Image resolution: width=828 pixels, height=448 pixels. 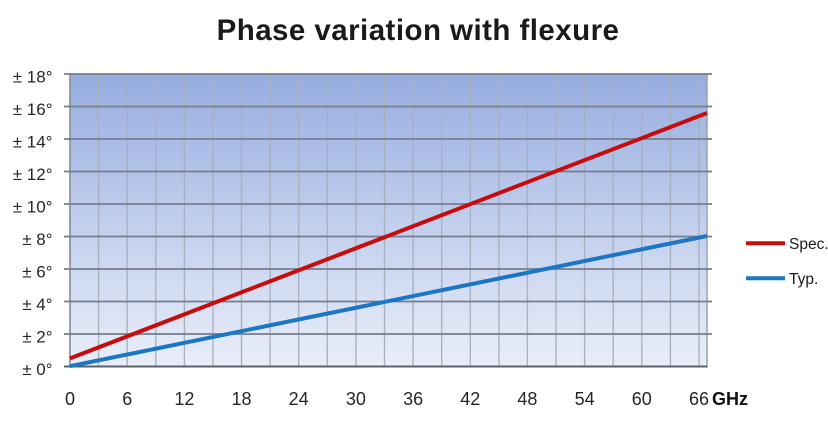 I want to click on svg-text: Spec., so click(x=808, y=244).